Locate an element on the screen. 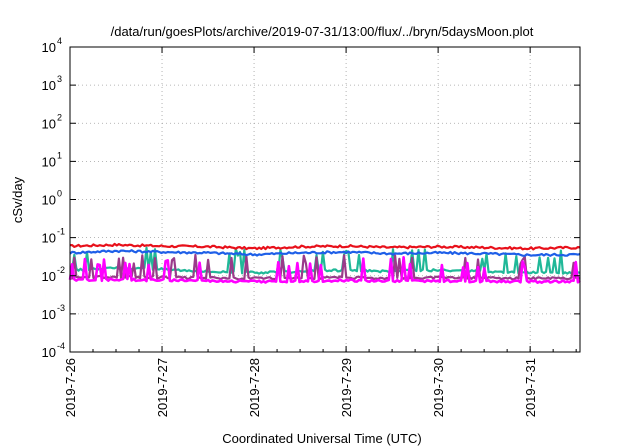 Image resolution: width=640 pixels, height=448 pixels. y-tick-exponent: 3 is located at coordinates (59, 79).